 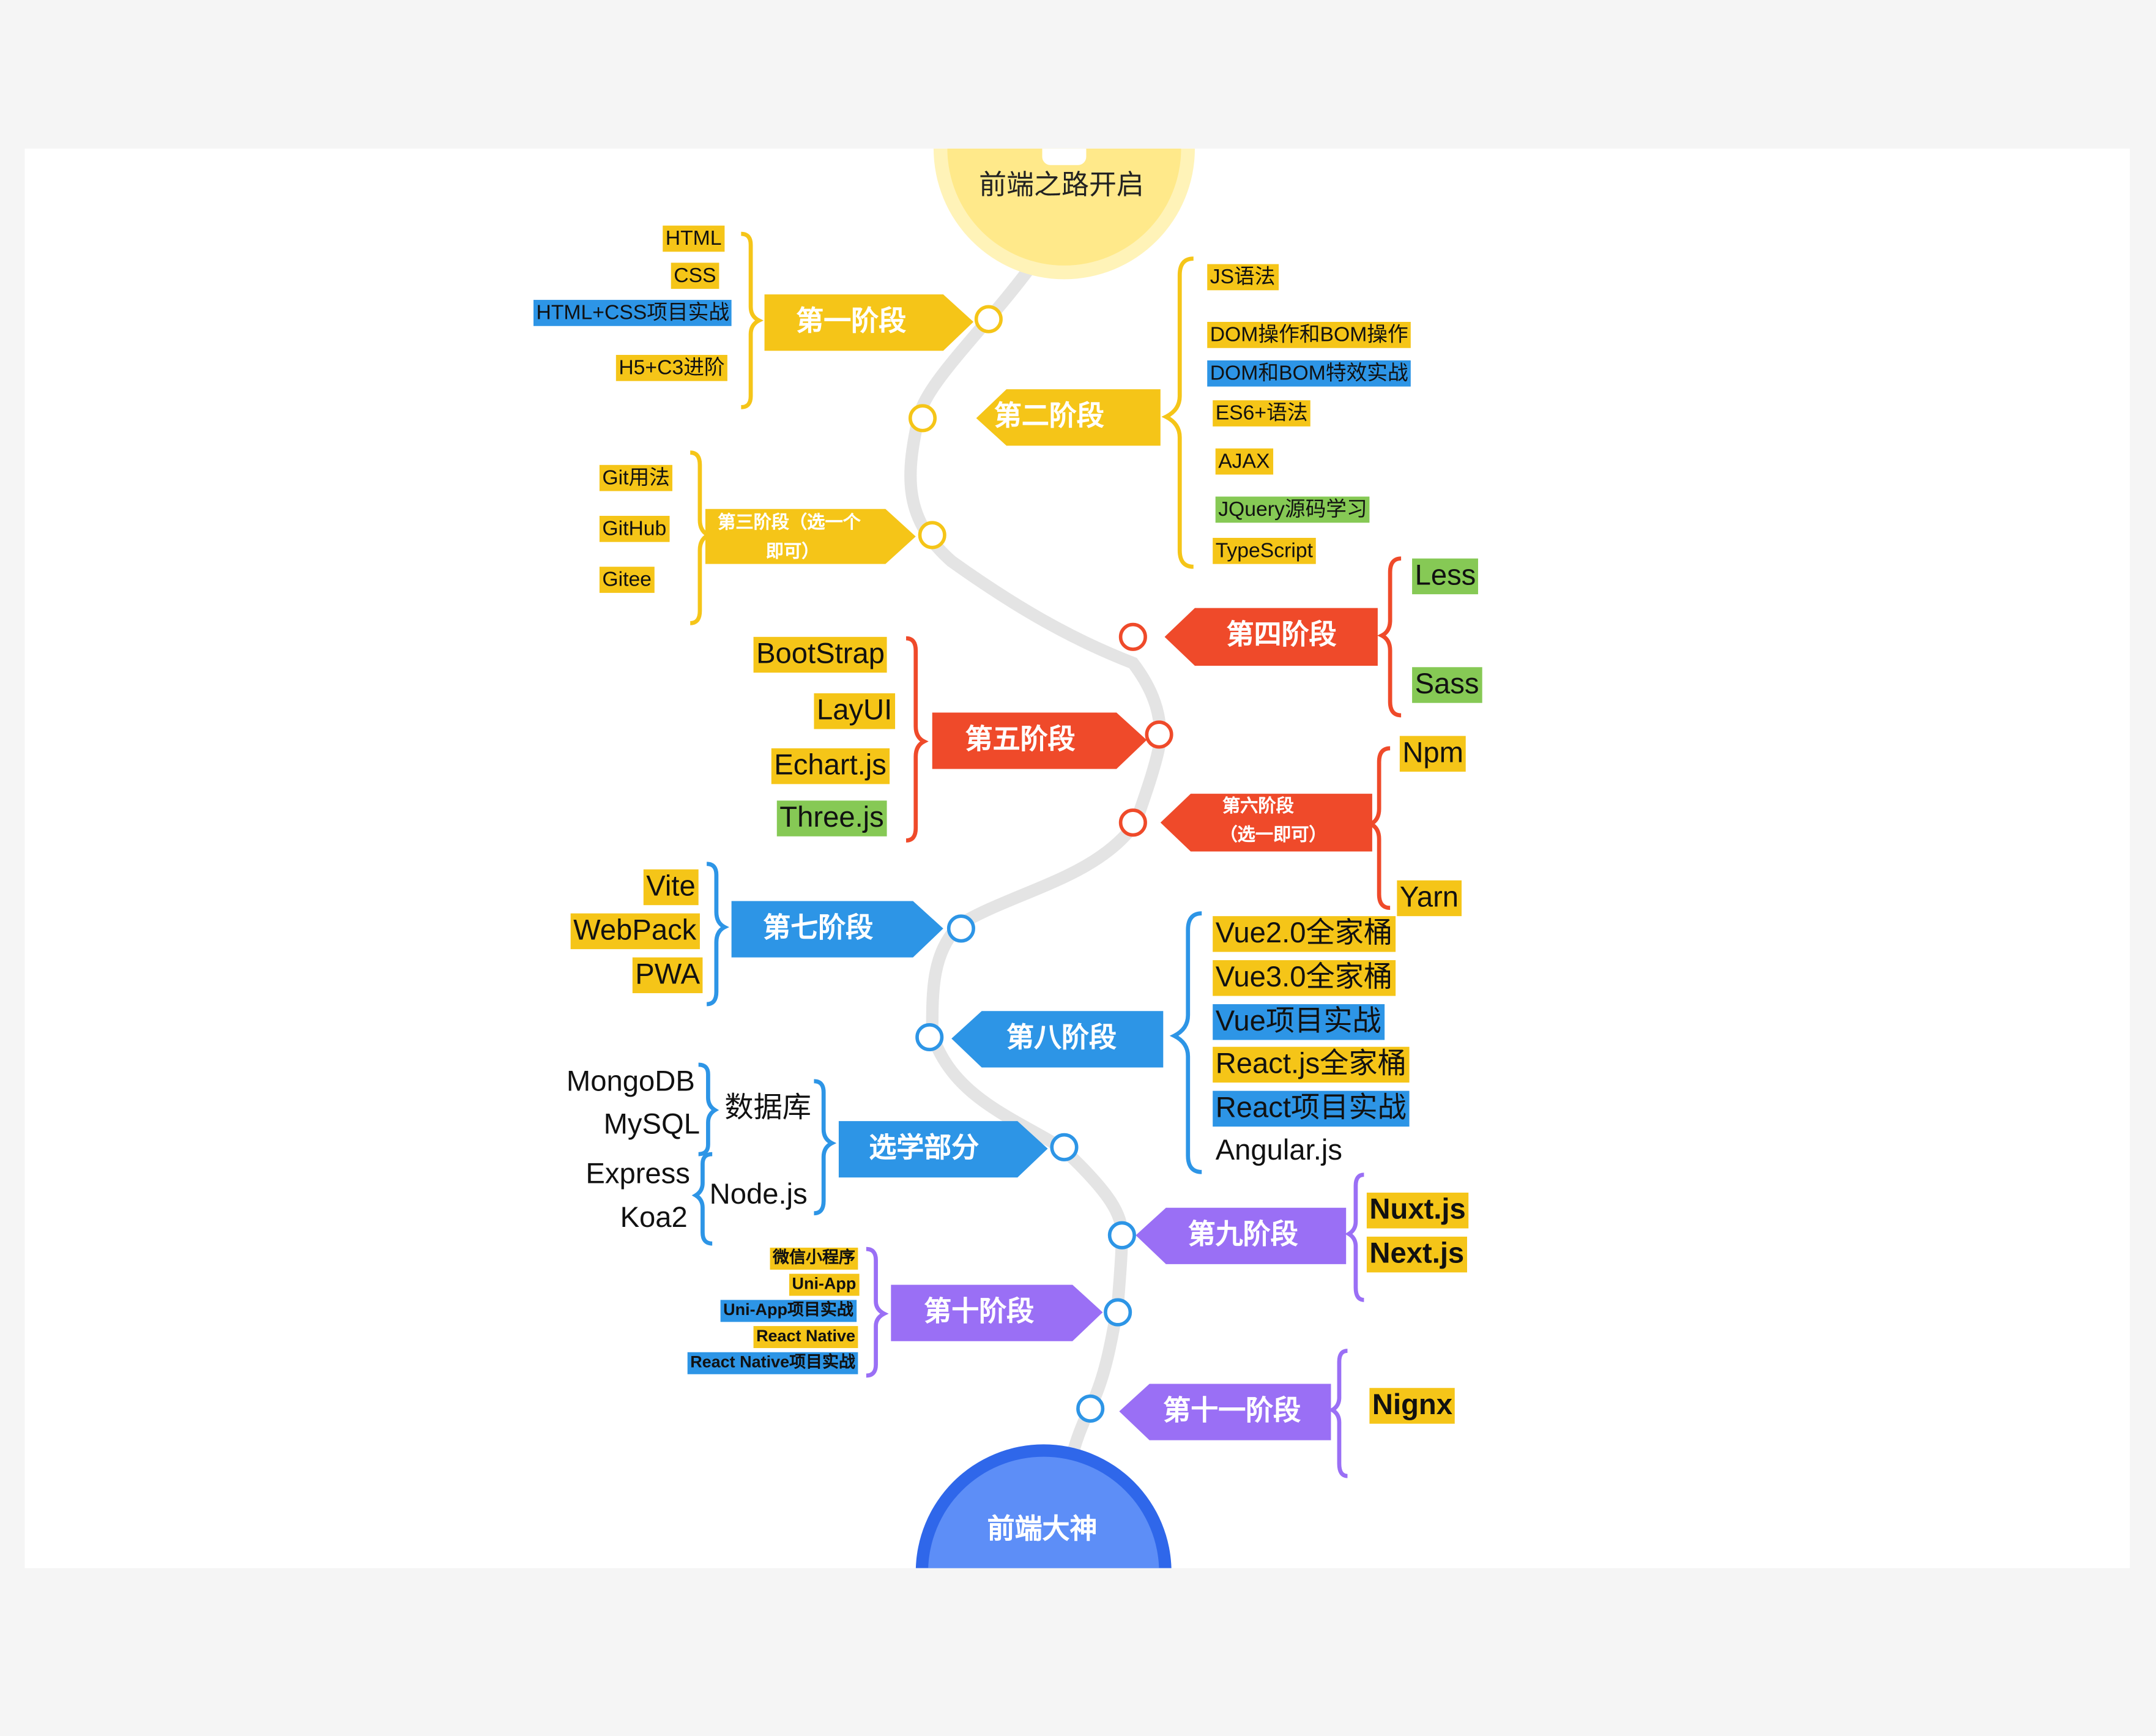 What do you see at coordinates (671, 368) in the screenshot?
I see `s1-item-h5c3: H5+C3进阶` at bounding box center [671, 368].